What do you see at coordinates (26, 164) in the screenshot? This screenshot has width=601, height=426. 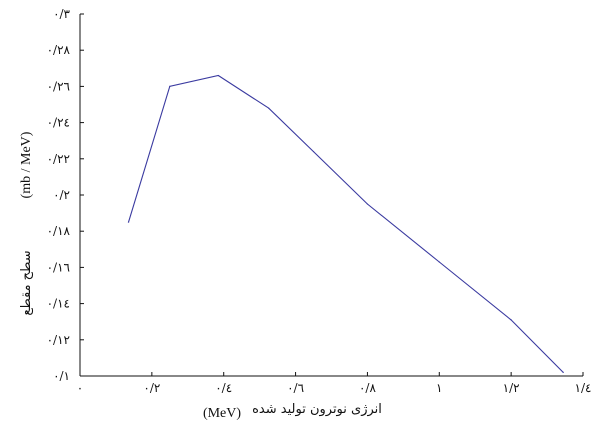 I see `y-axis-unit: (mb / MeV)` at bounding box center [26, 164].